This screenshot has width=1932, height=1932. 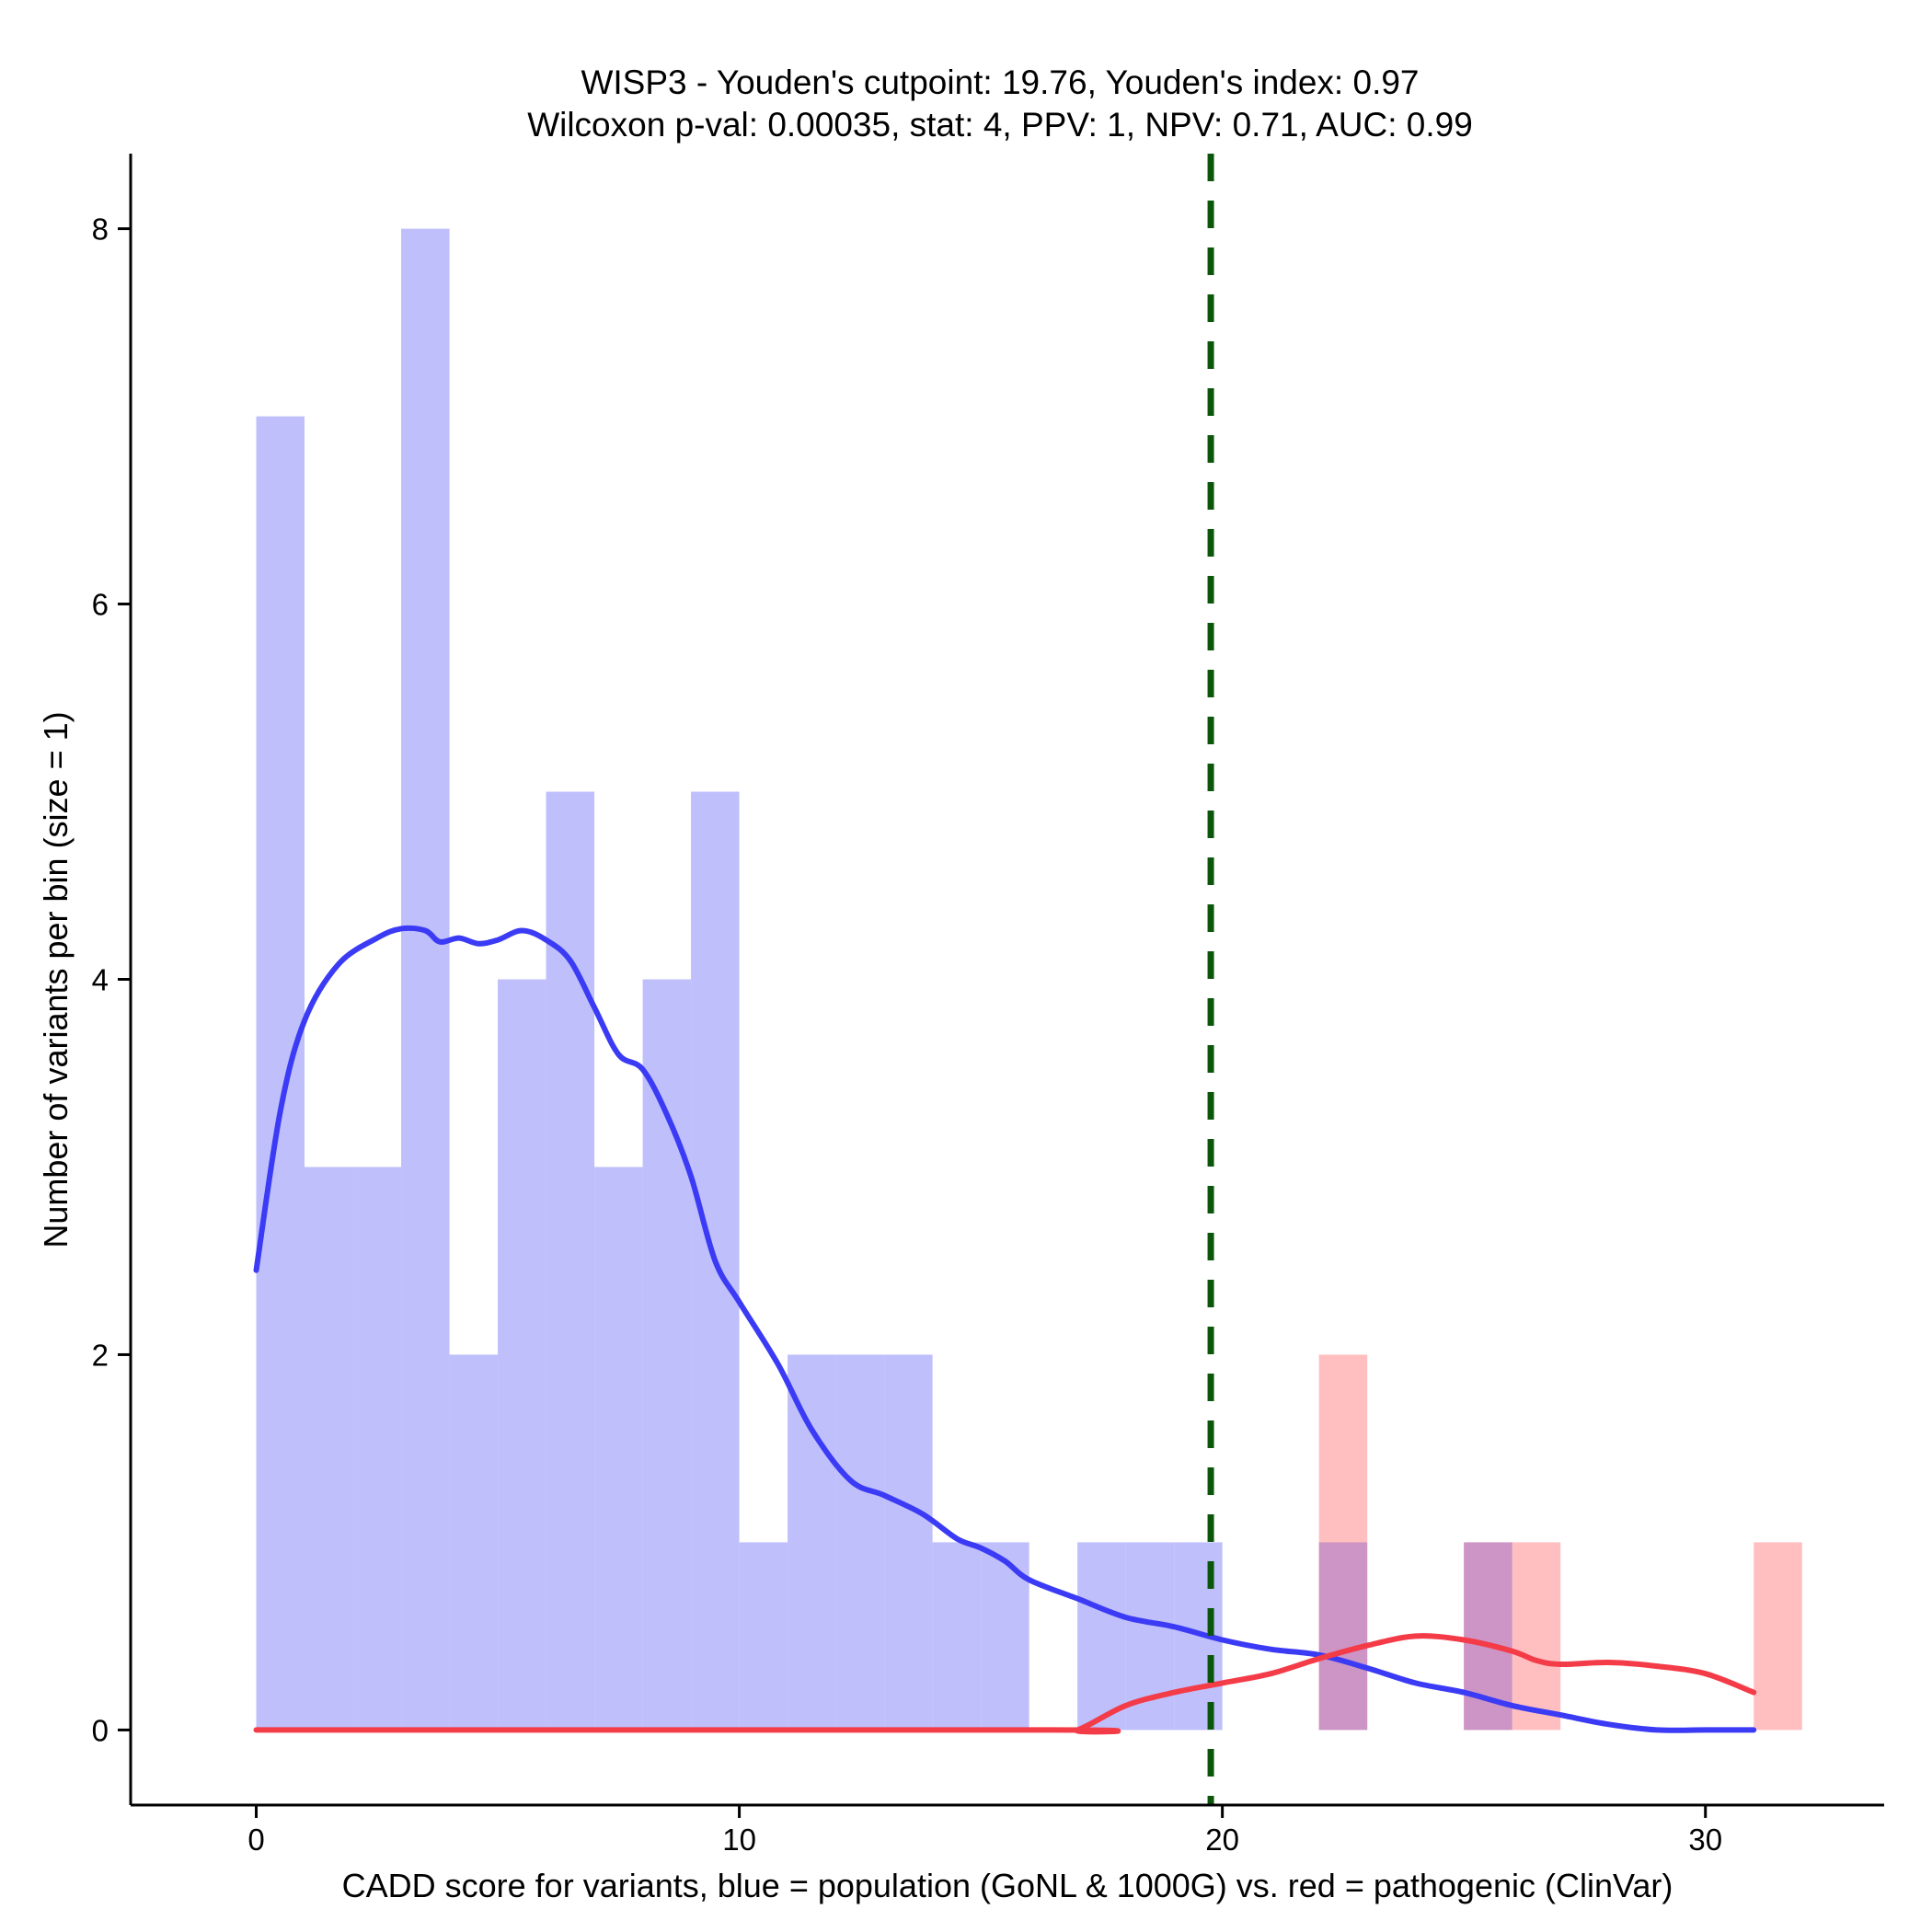 I want to click on x-tick-label-20: 20, so click(x=1222, y=1840).